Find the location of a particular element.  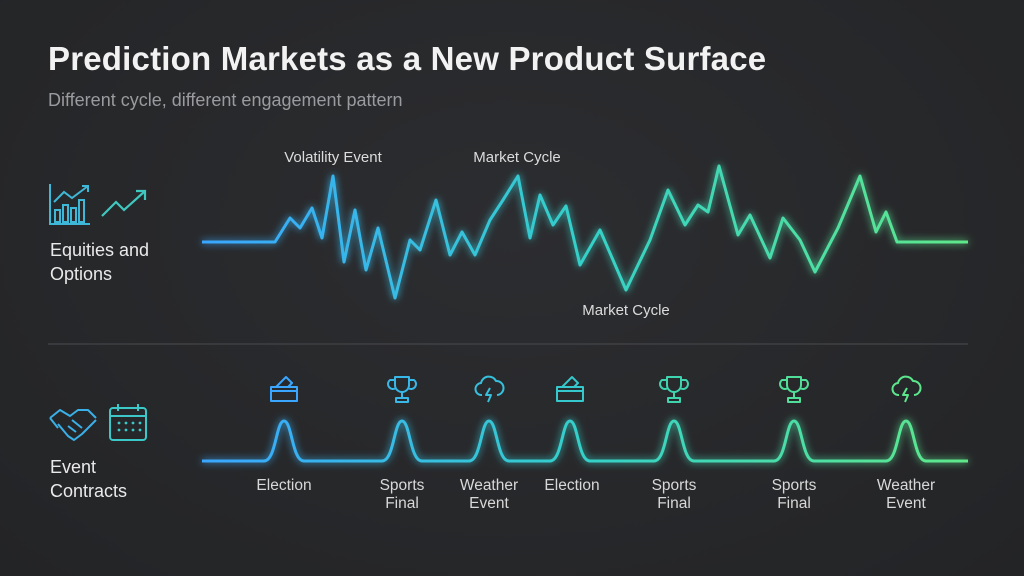

annotation: Volatility Event is located at coordinates (333, 157).